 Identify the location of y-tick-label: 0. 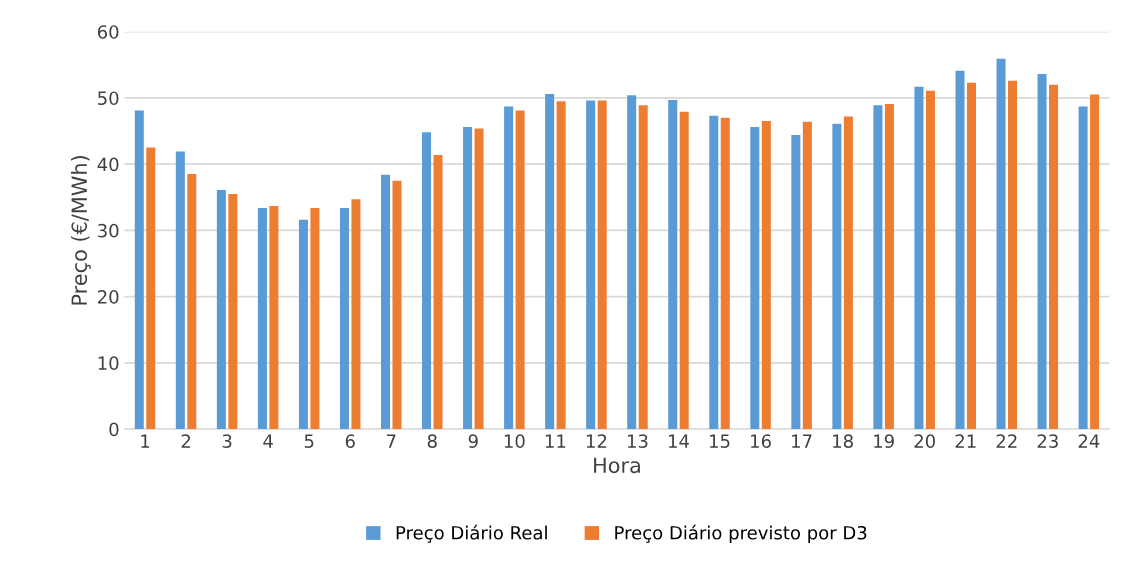
(114, 429).